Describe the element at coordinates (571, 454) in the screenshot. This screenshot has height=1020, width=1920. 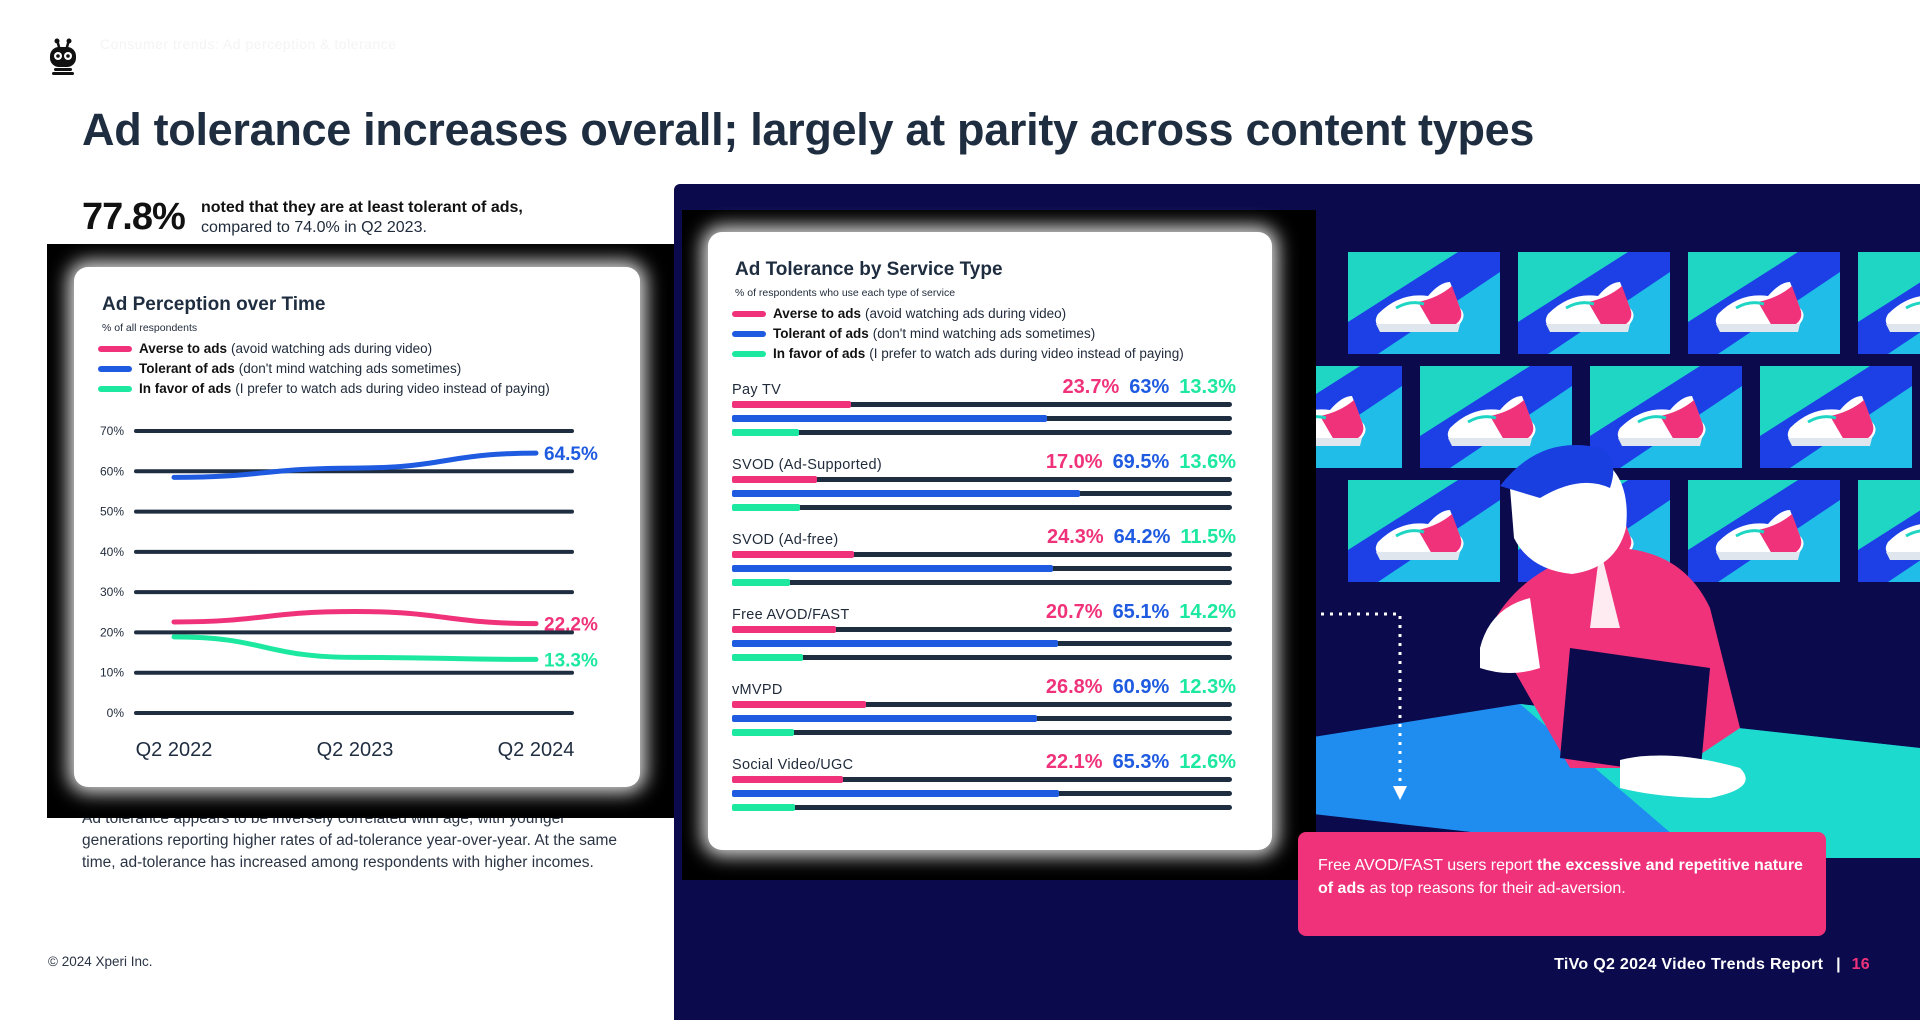
I see `series-end-label: 64.5%` at that location.